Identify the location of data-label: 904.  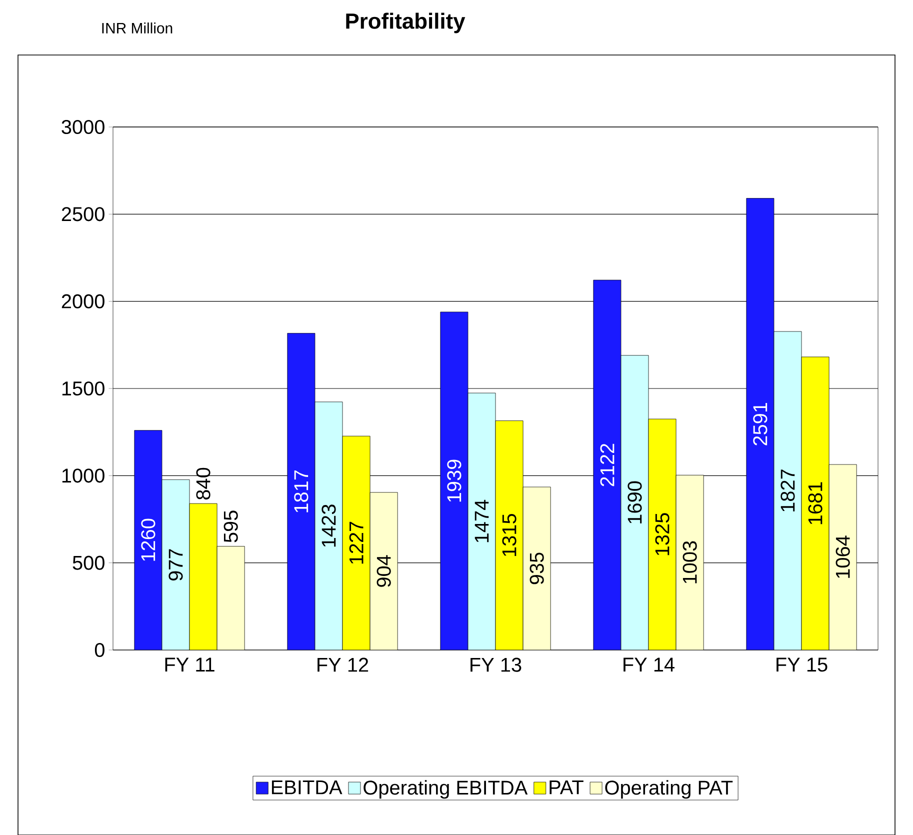
(383, 570).